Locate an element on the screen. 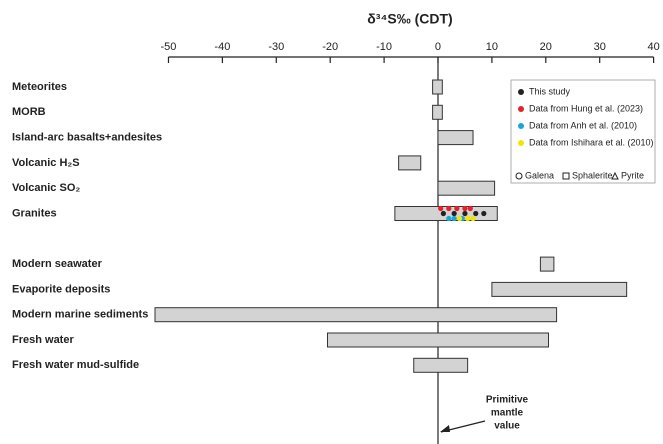 The height and width of the screenshot is (444, 663). category-label: Evaporite deposits is located at coordinates (61, 289).